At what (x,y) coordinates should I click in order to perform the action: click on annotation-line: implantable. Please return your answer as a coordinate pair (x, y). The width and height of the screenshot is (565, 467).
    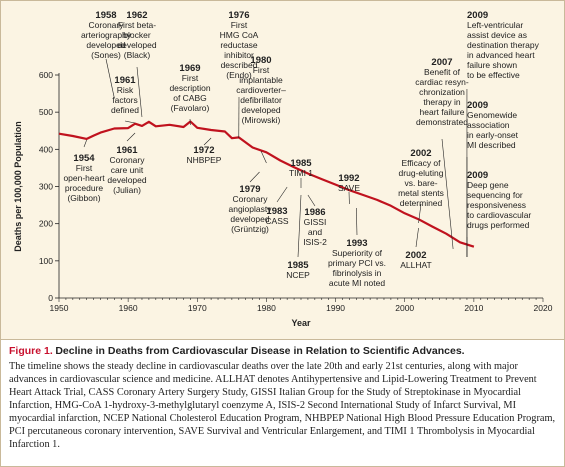
    Looking at the image, I should click on (261, 80).